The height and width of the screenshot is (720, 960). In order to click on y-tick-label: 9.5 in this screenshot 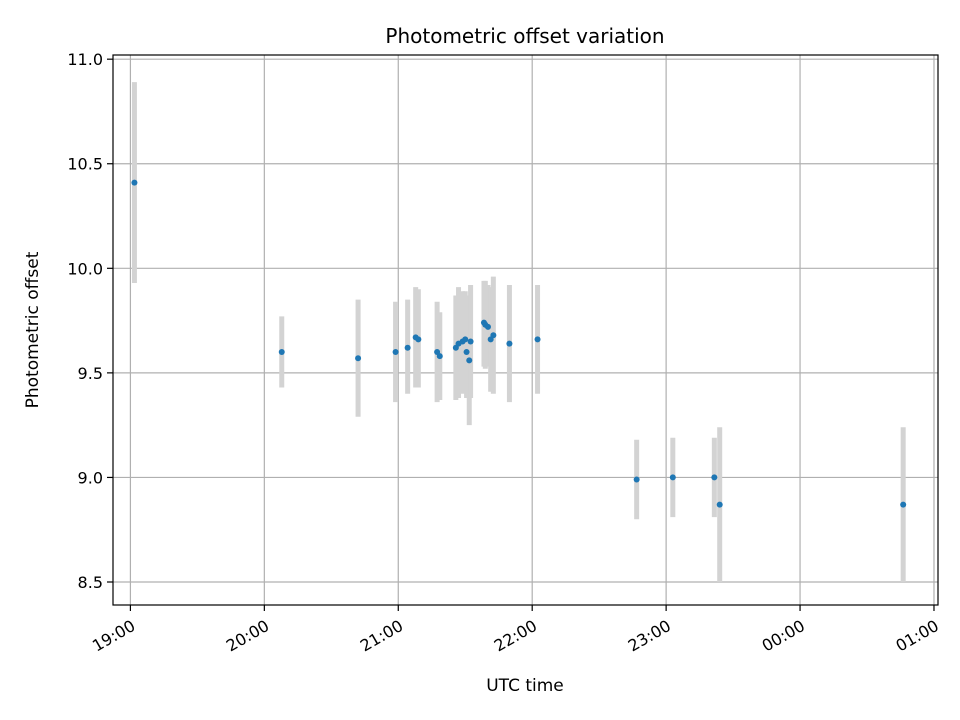, I will do `click(90, 373)`.